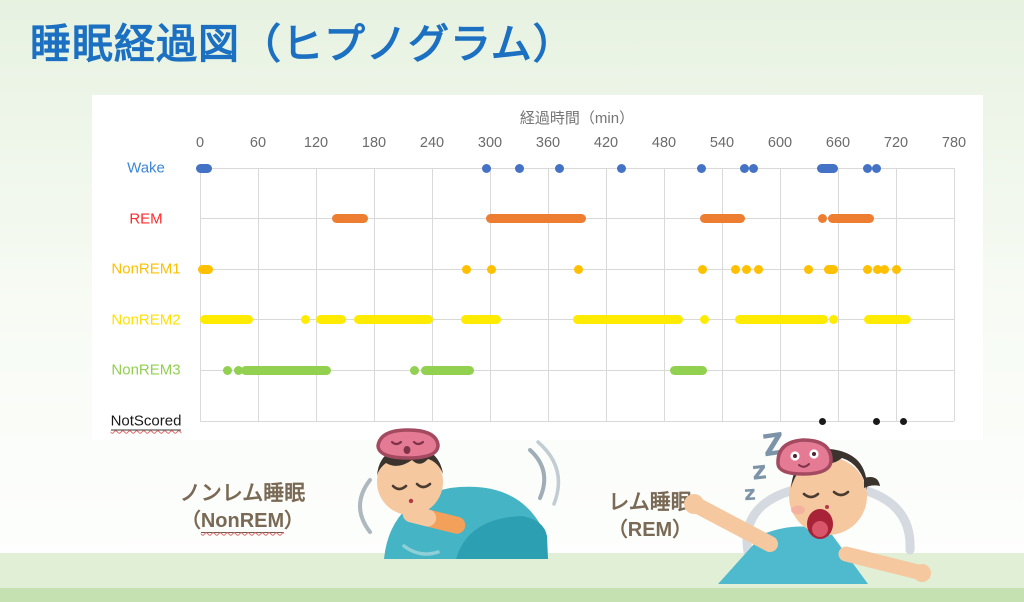 This screenshot has height=602, width=1024. I want to click on x-tick-label: 540, so click(722, 143).